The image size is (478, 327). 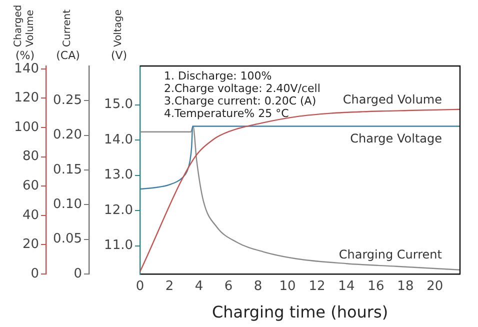 What do you see at coordinates (435, 286) in the screenshot?
I see `x-tick-label: 20` at bounding box center [435, 286].